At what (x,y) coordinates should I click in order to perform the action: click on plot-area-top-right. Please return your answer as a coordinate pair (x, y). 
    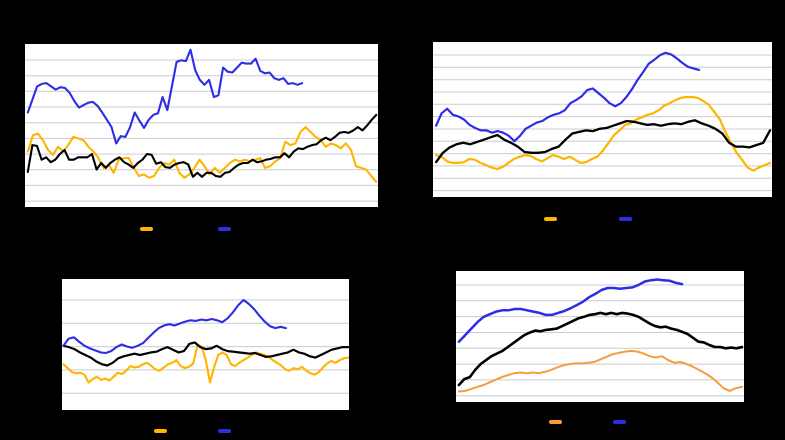
    Looking at the image, I should click on (602, 121).